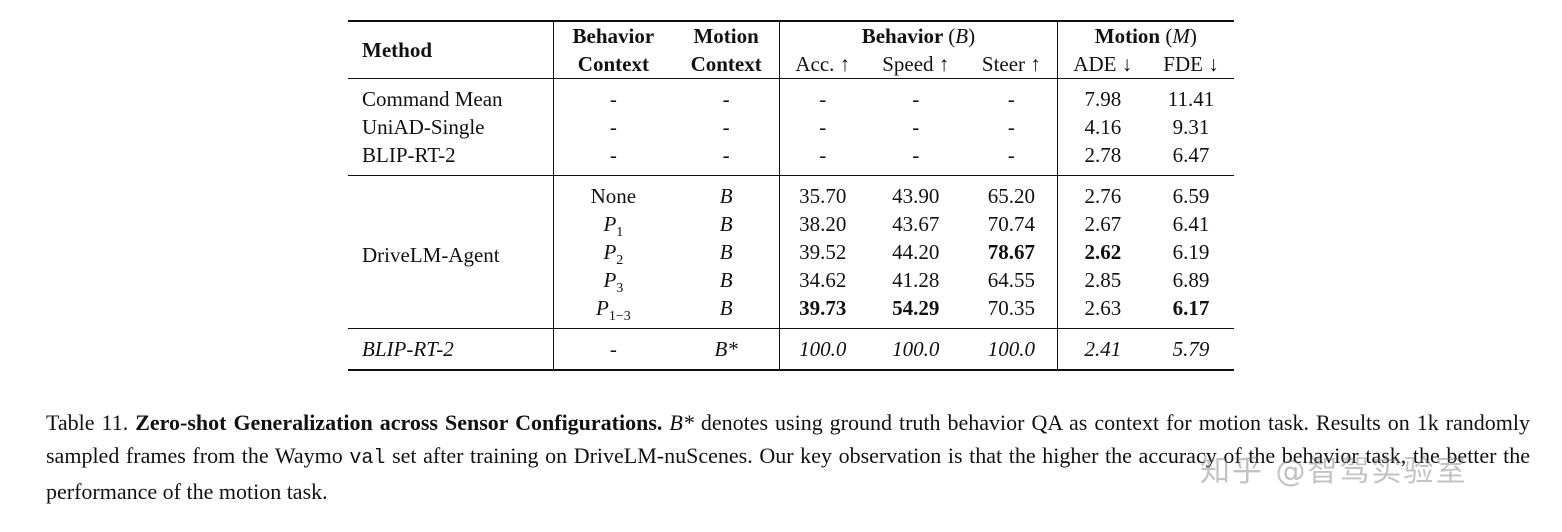 This screenshot has height=532, width=1562. I want to click on cell: 6.19, so click(1191, 252).